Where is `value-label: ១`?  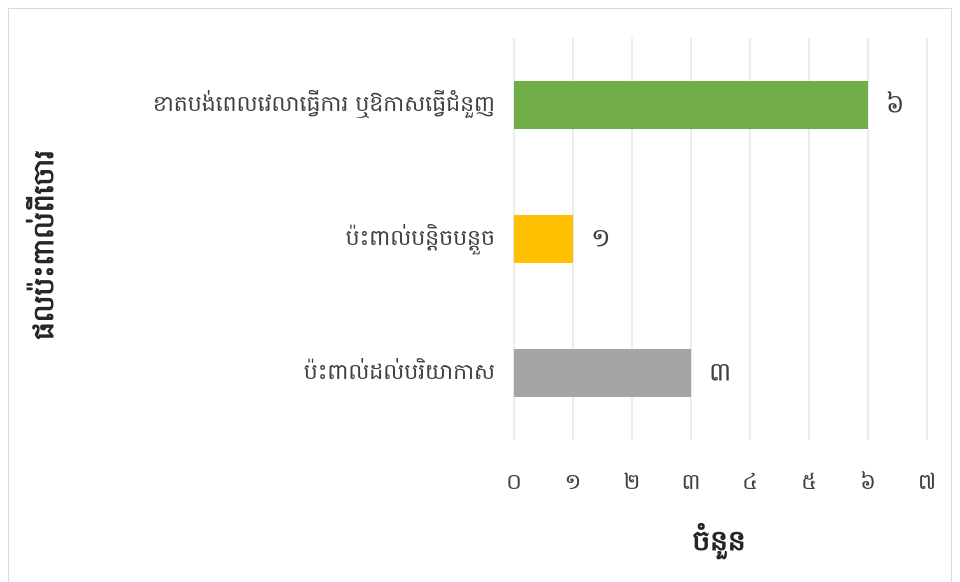
value-label: ១ is located at coordinates (601, 239).